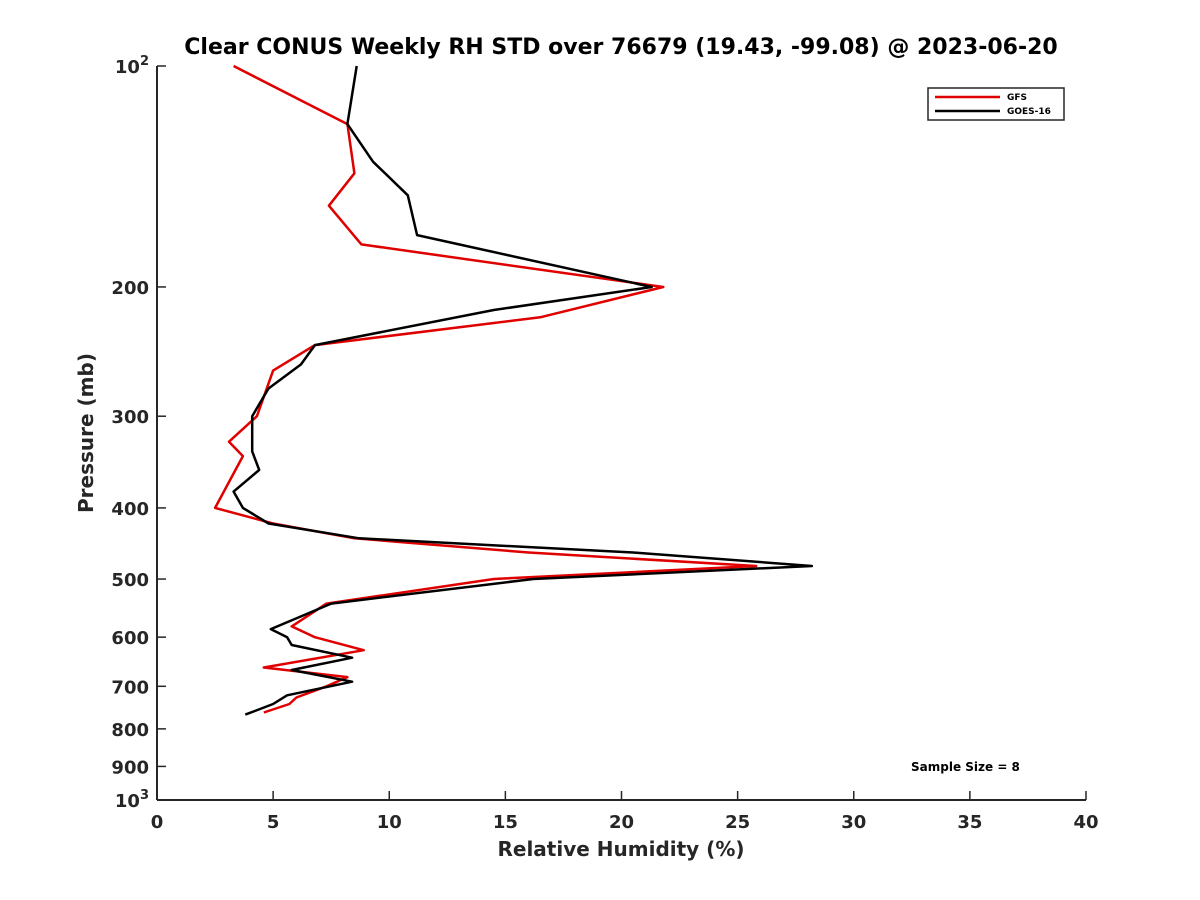 This screenshot has width=1200, height=900. Describe the element at coordinates (969, 822) in the screenshot. I see `x-tick-label: 35` at that location.